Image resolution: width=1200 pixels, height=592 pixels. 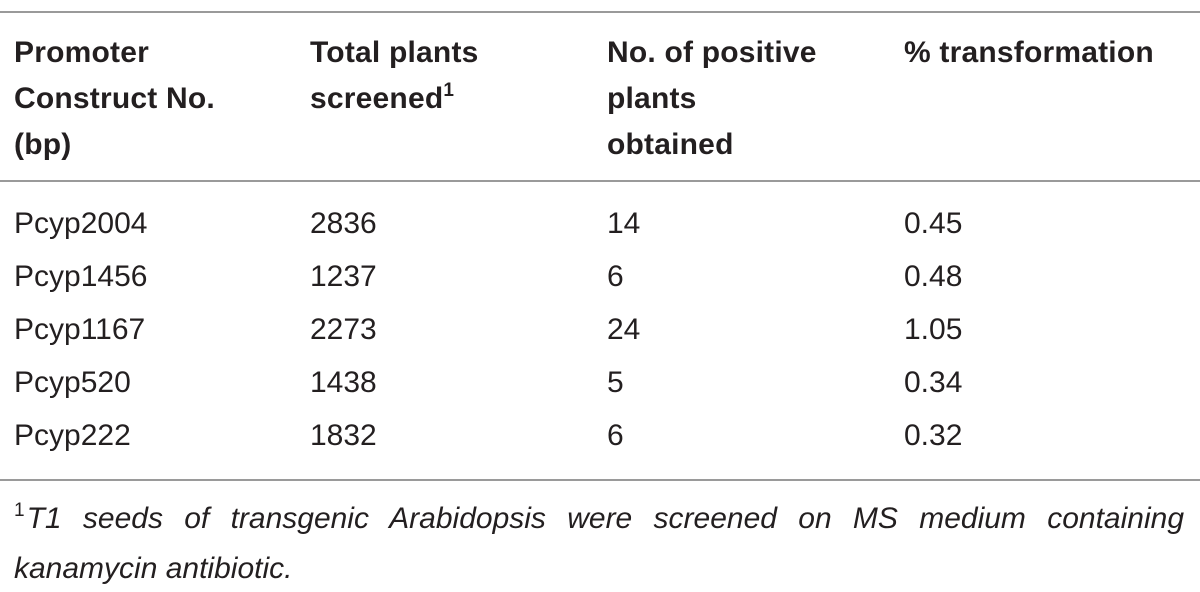 I want to click on cell-total: 1237, so click(x=343, y=276).